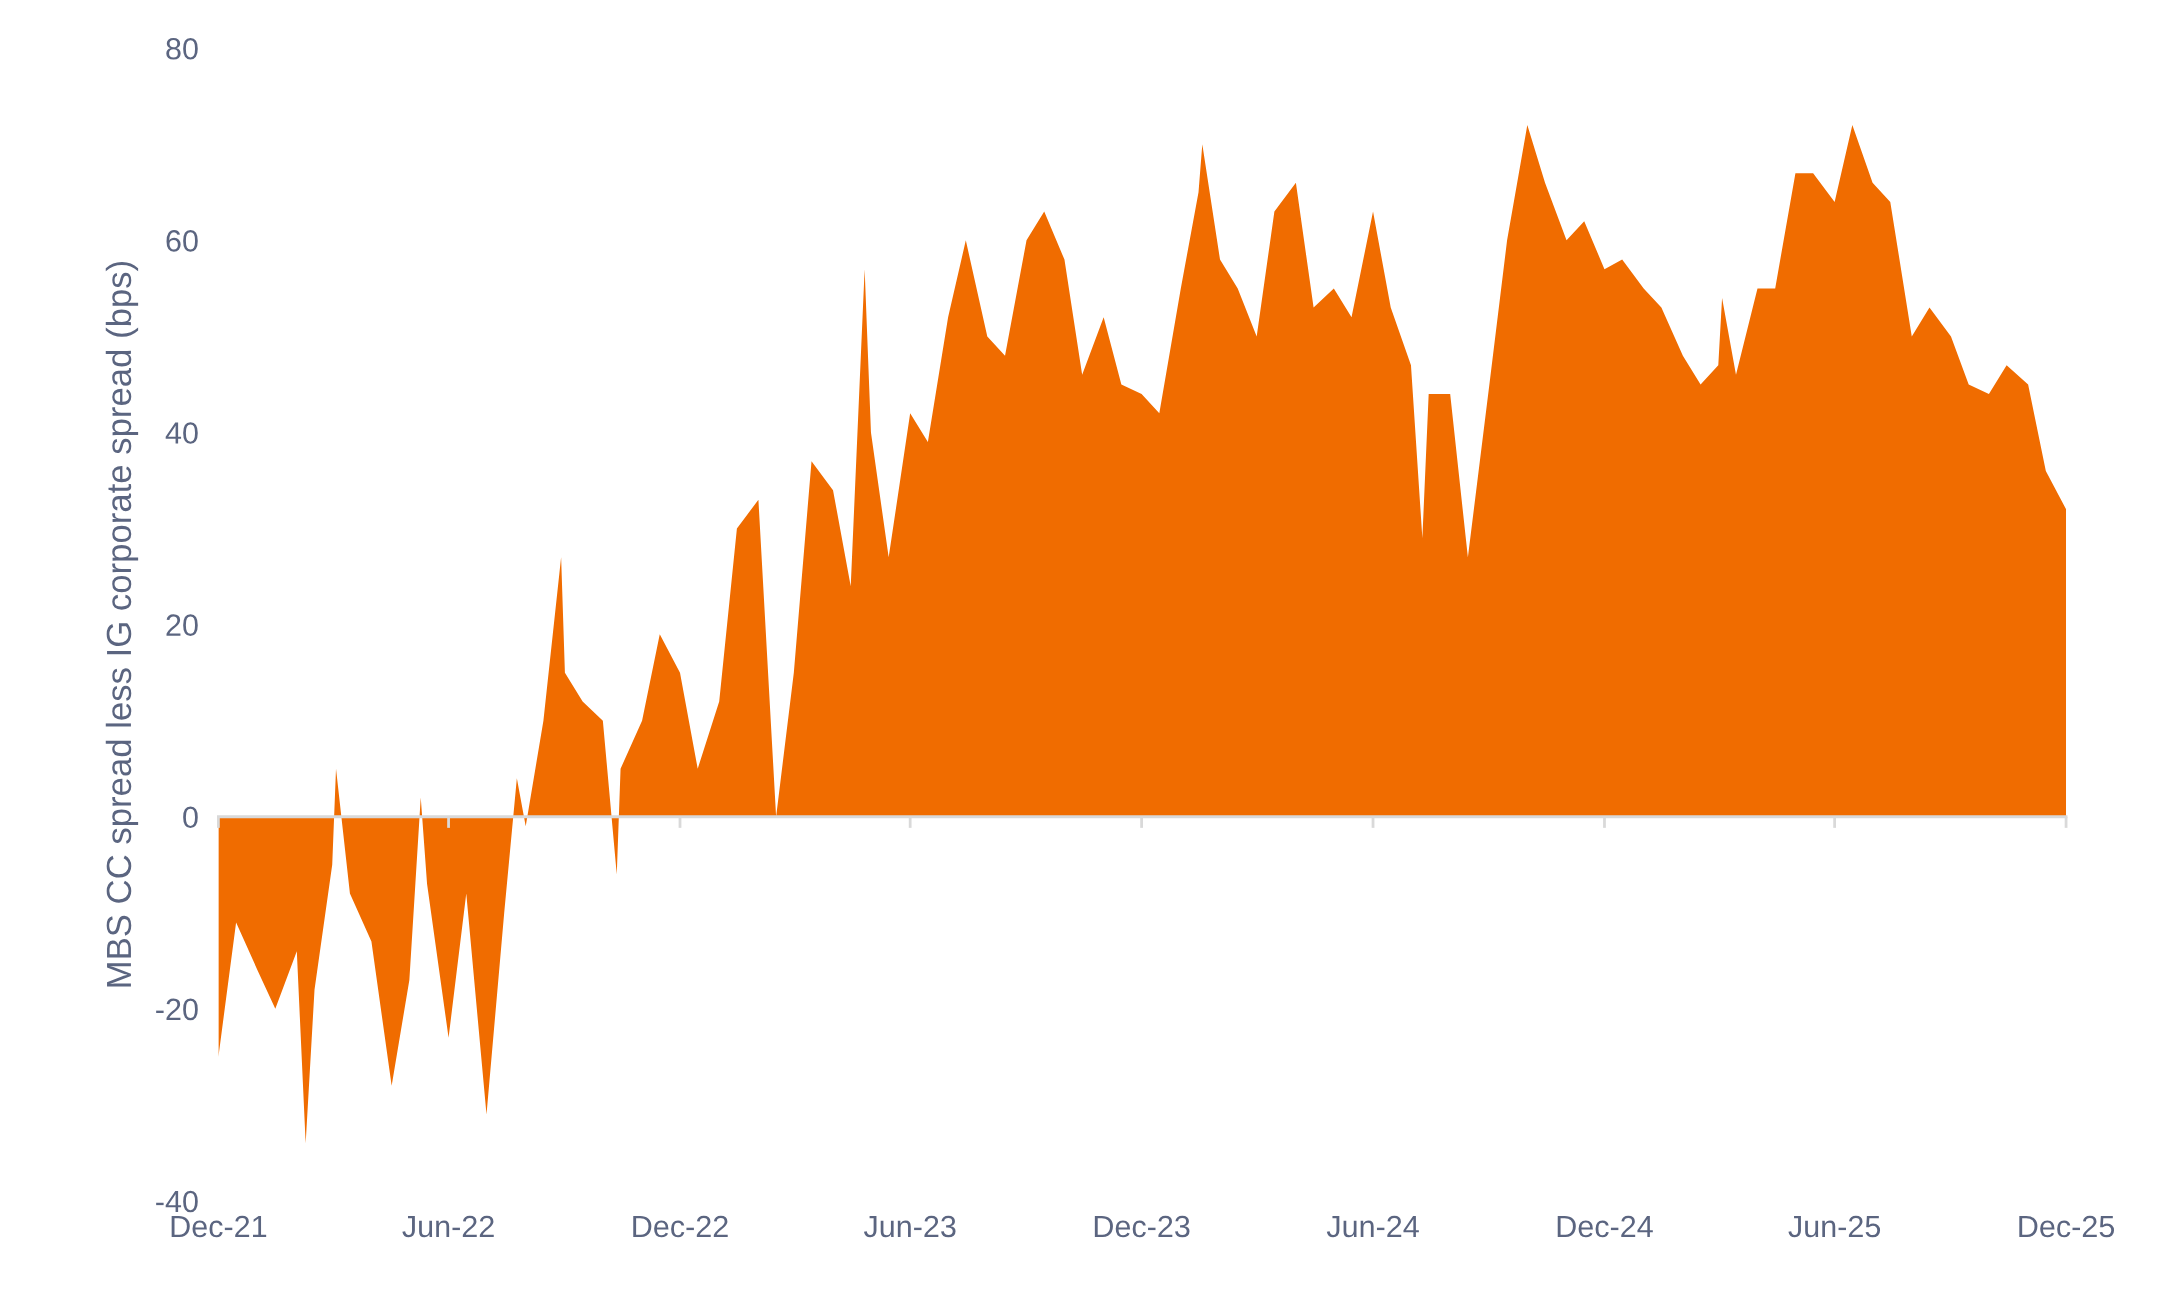 The height and width of the screenshot is (1304, 2184). I want to click on x-tick-label: Dec-24, so click(1605, 1226).